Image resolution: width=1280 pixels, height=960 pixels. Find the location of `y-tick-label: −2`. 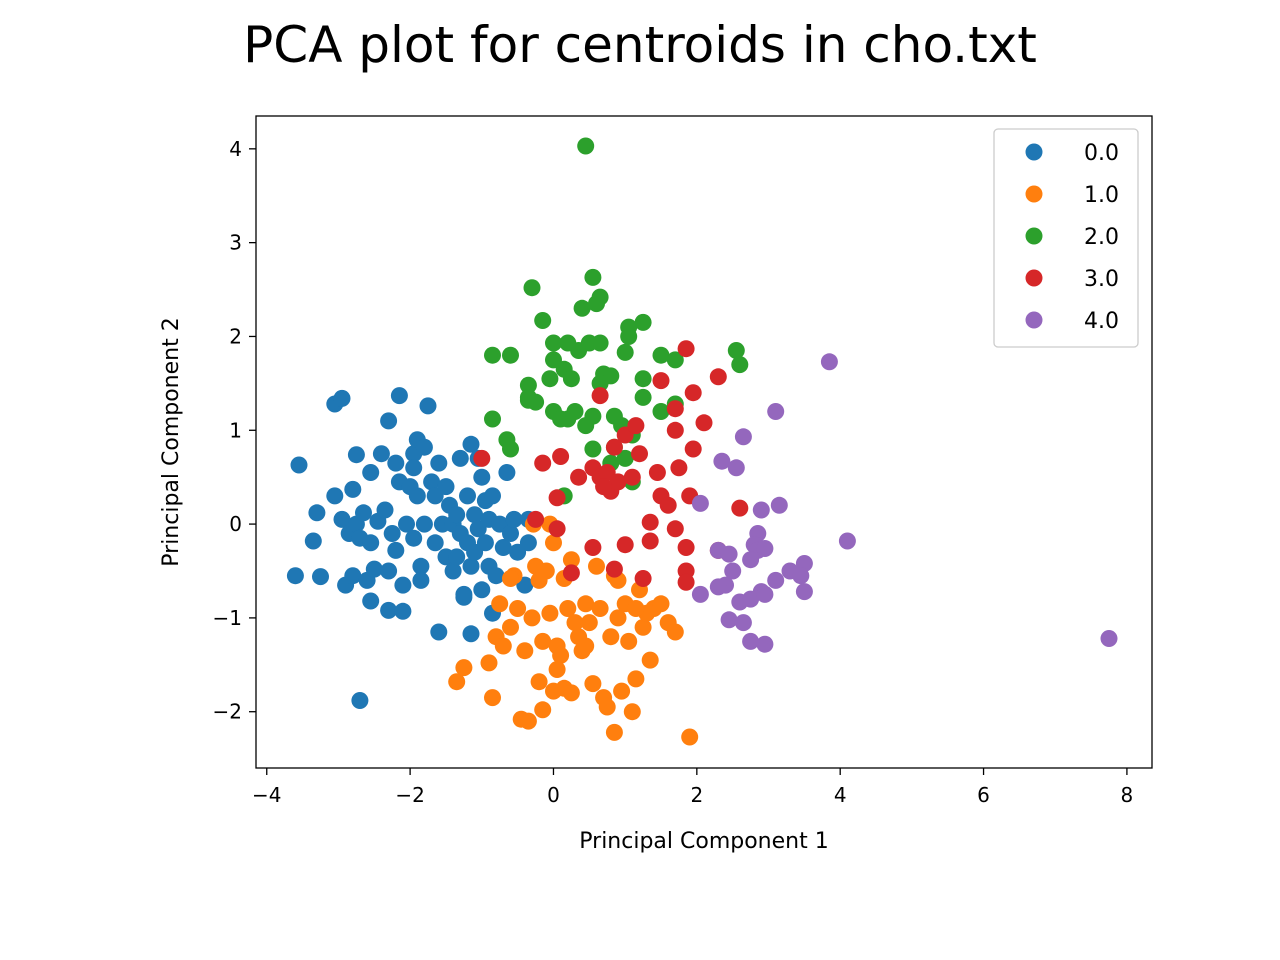

y-tick-label: −2 is located at coordinates (227, 712).